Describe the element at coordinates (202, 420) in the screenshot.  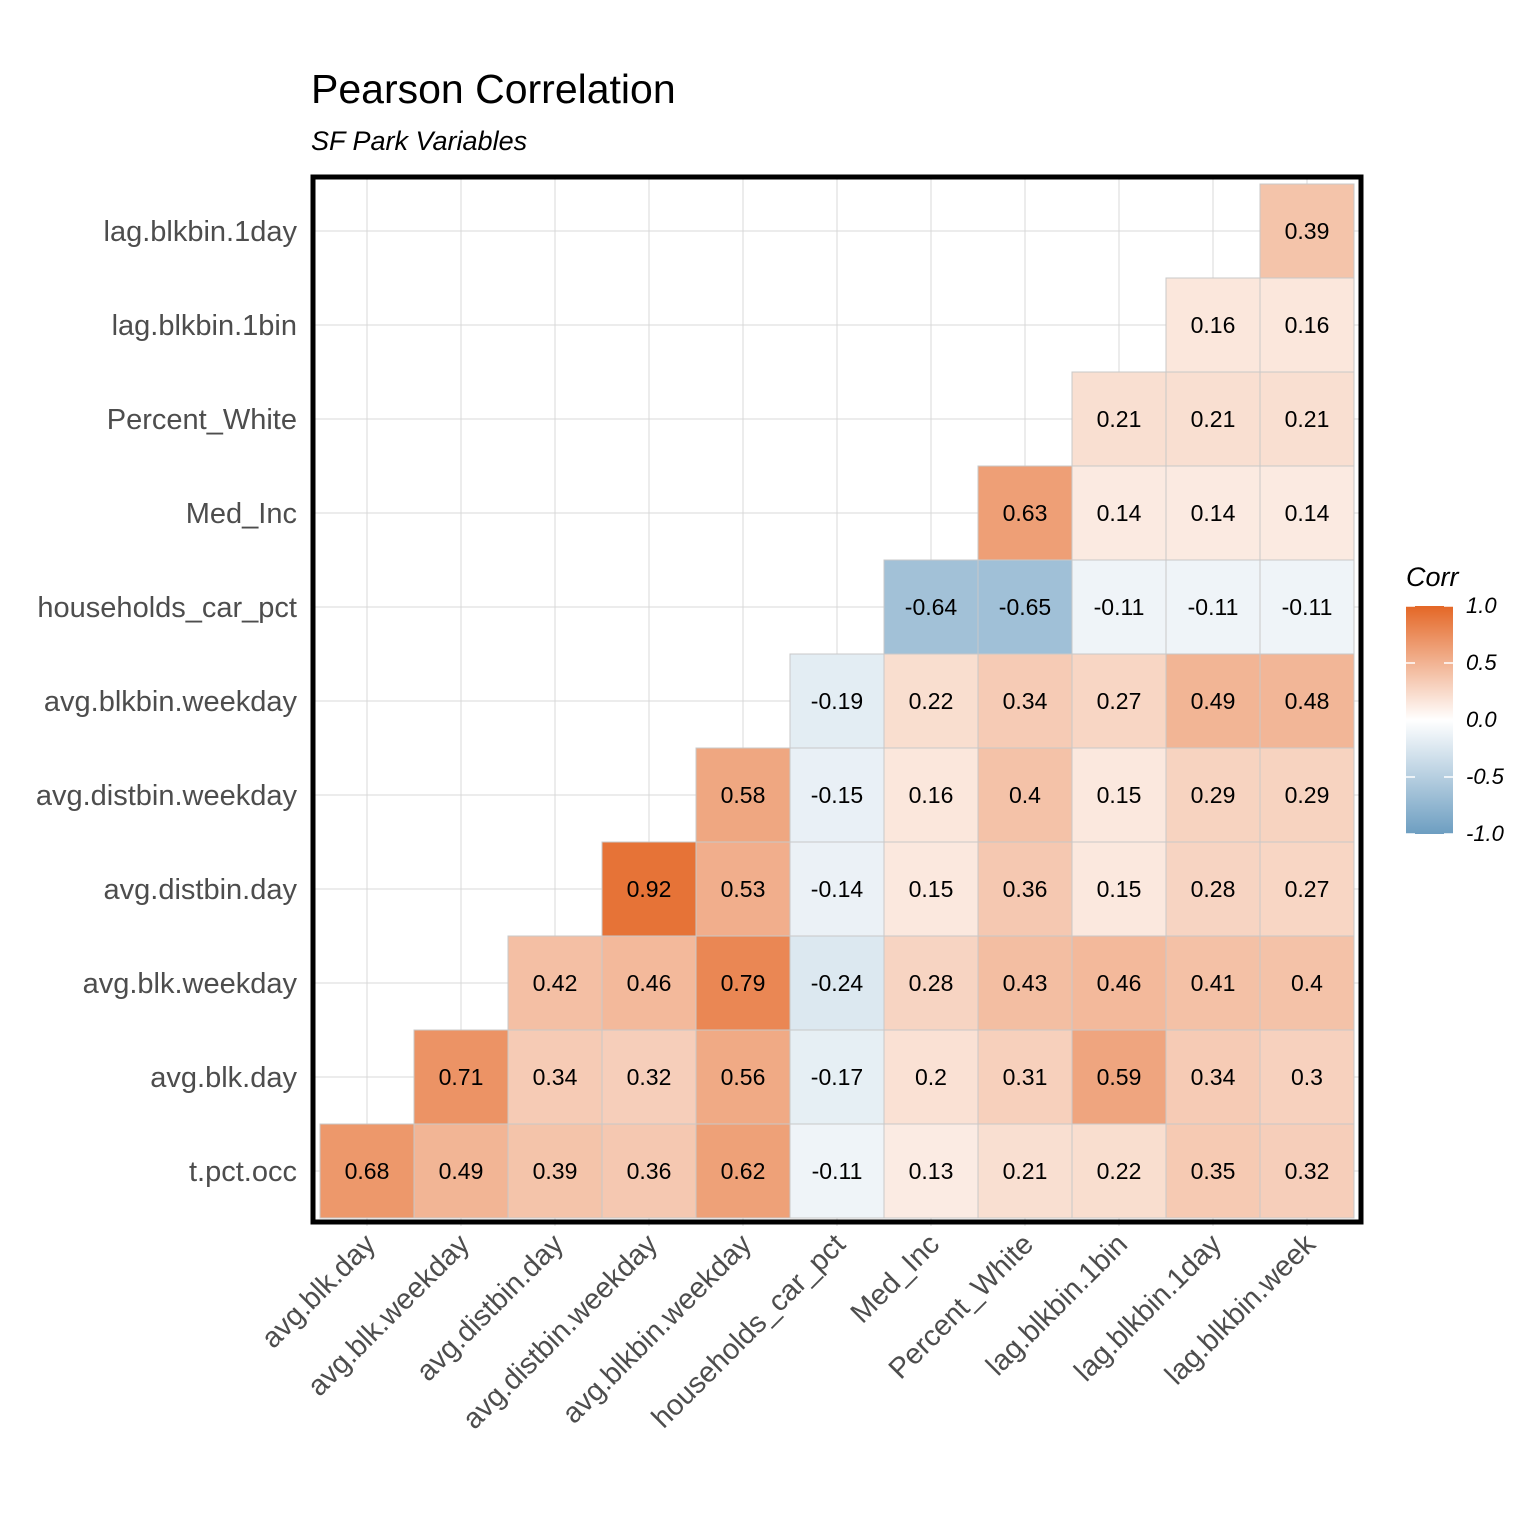
I see `y-tick-label: Percent_White` at that location.